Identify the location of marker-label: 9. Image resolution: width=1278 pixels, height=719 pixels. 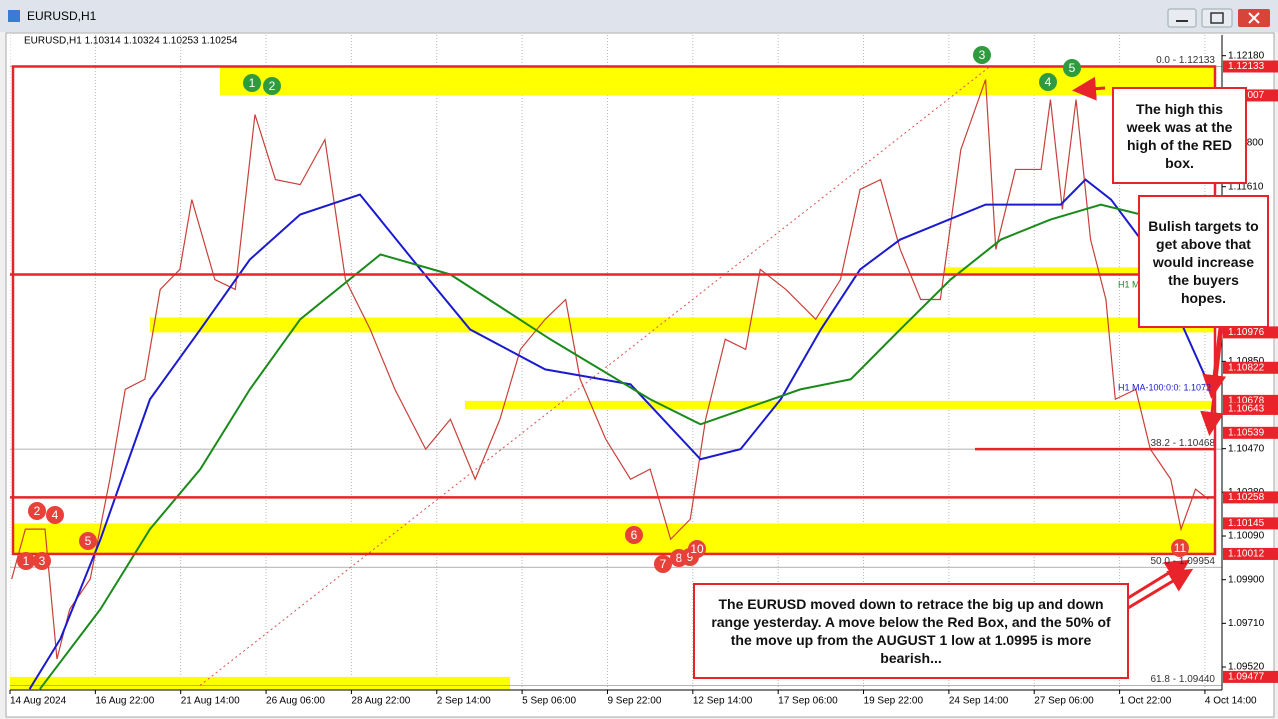
(690, 557).